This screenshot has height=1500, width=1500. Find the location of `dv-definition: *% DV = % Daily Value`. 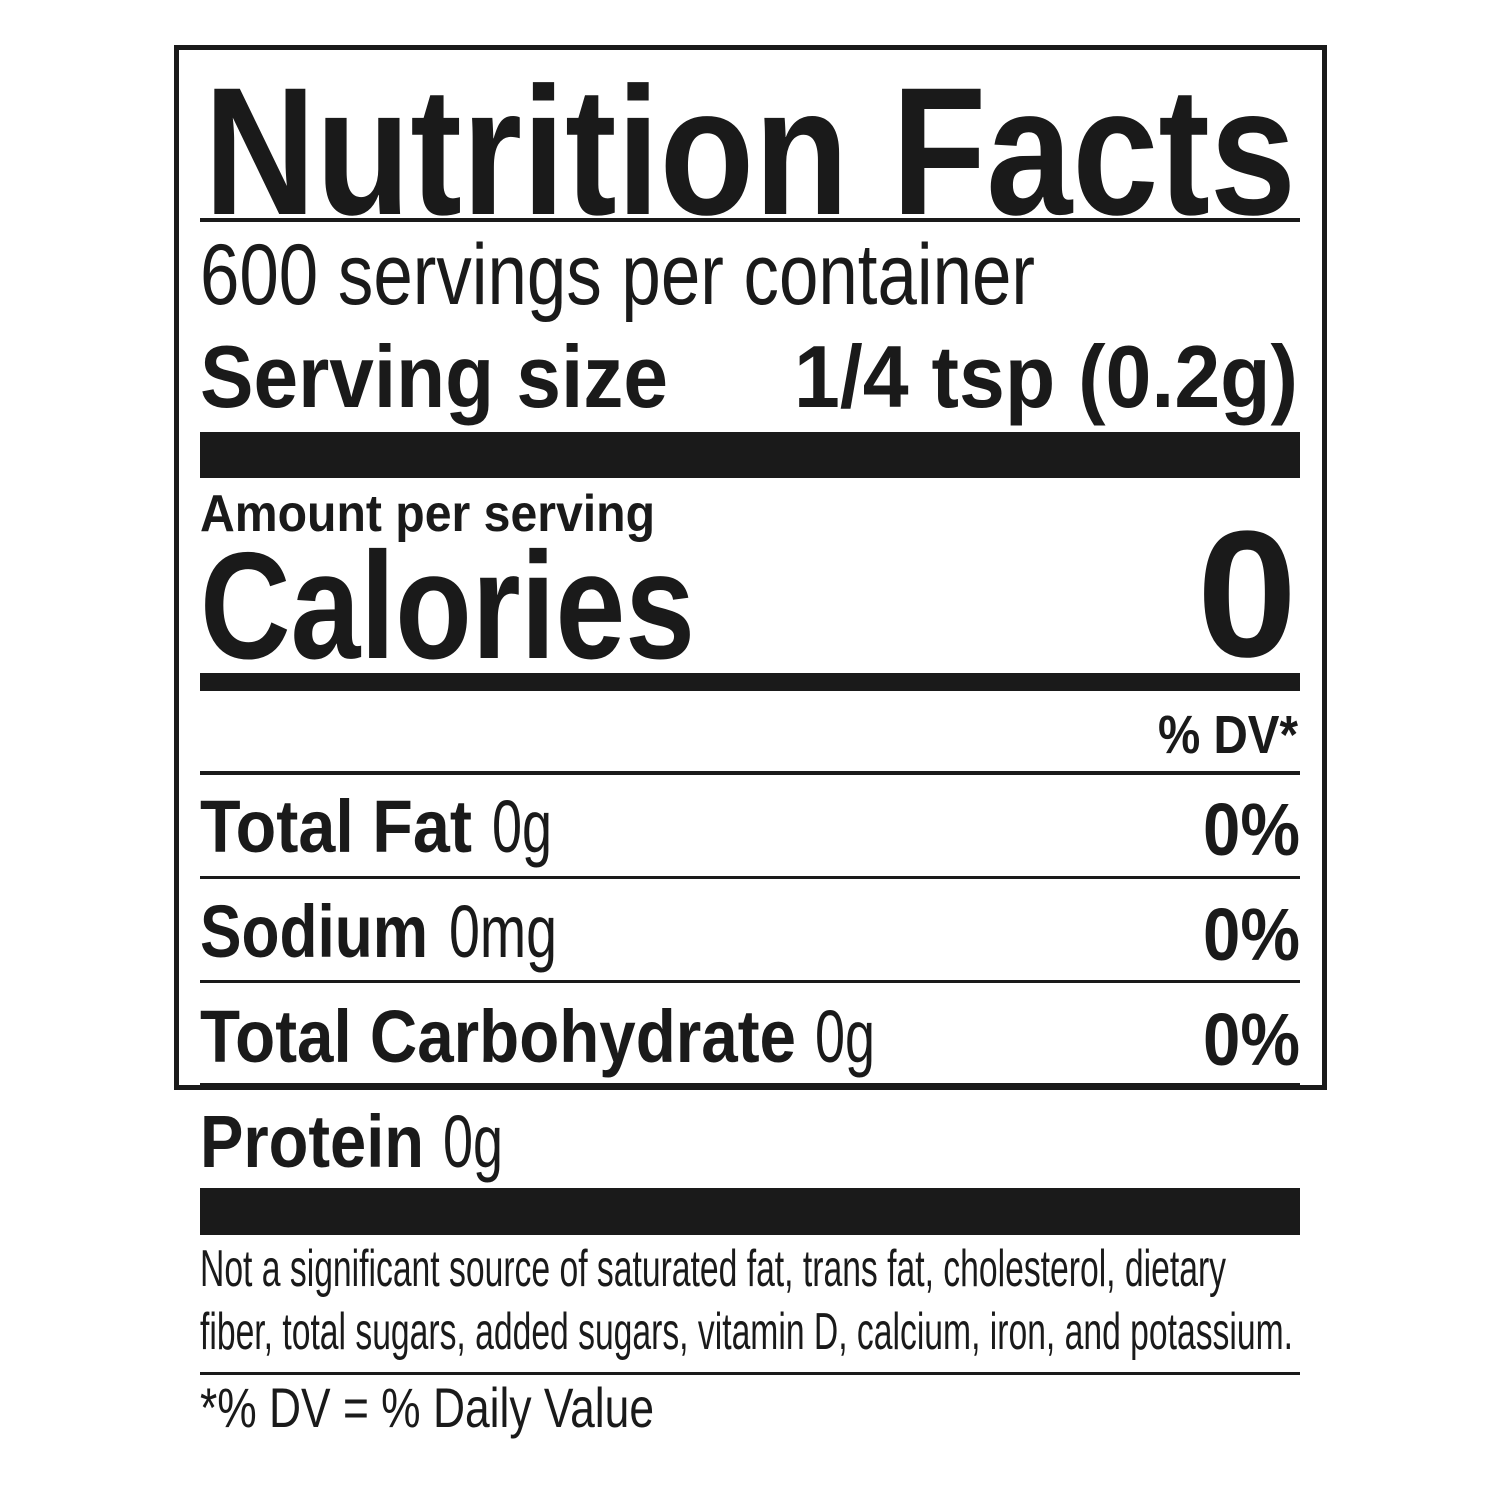

dv-definition: *% DV = % Daily Value is located at coordinates (427, 1407).